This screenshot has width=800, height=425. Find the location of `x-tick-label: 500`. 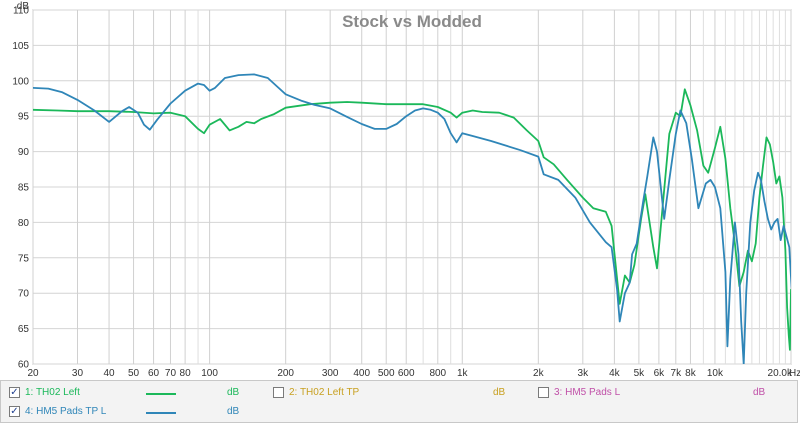

x-tick-label: 500 is located at coordinates (386, 373).